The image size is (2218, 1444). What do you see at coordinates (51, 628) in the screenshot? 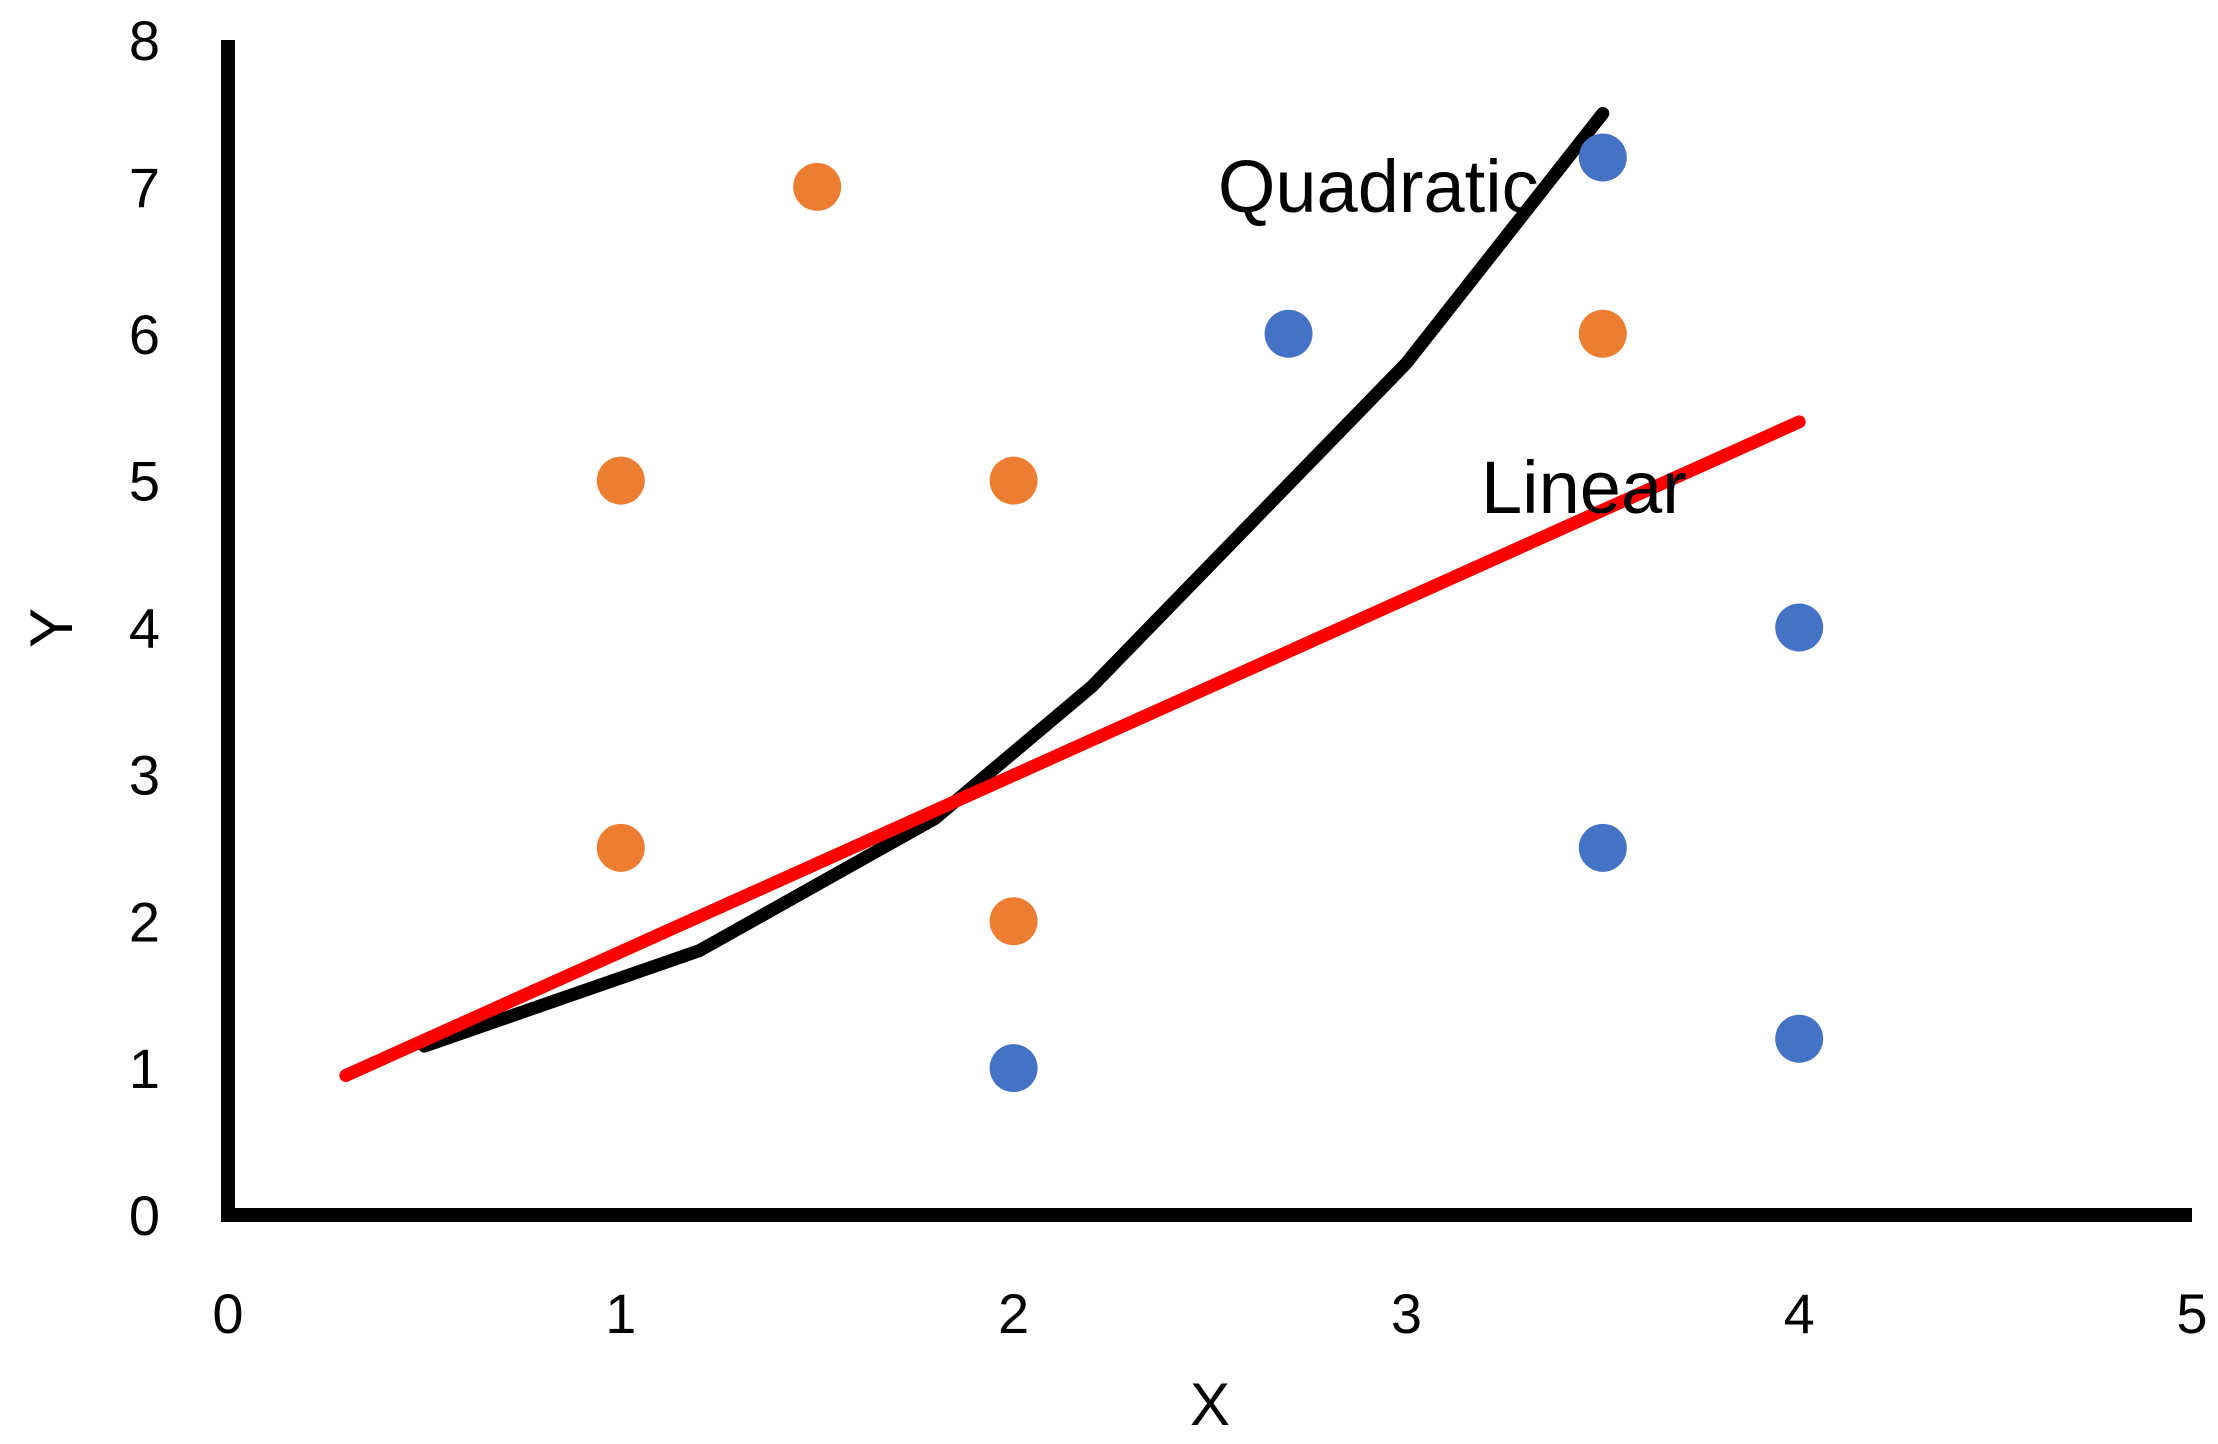
I see `y-axis-title: Y` at bounding box center [51, 628].